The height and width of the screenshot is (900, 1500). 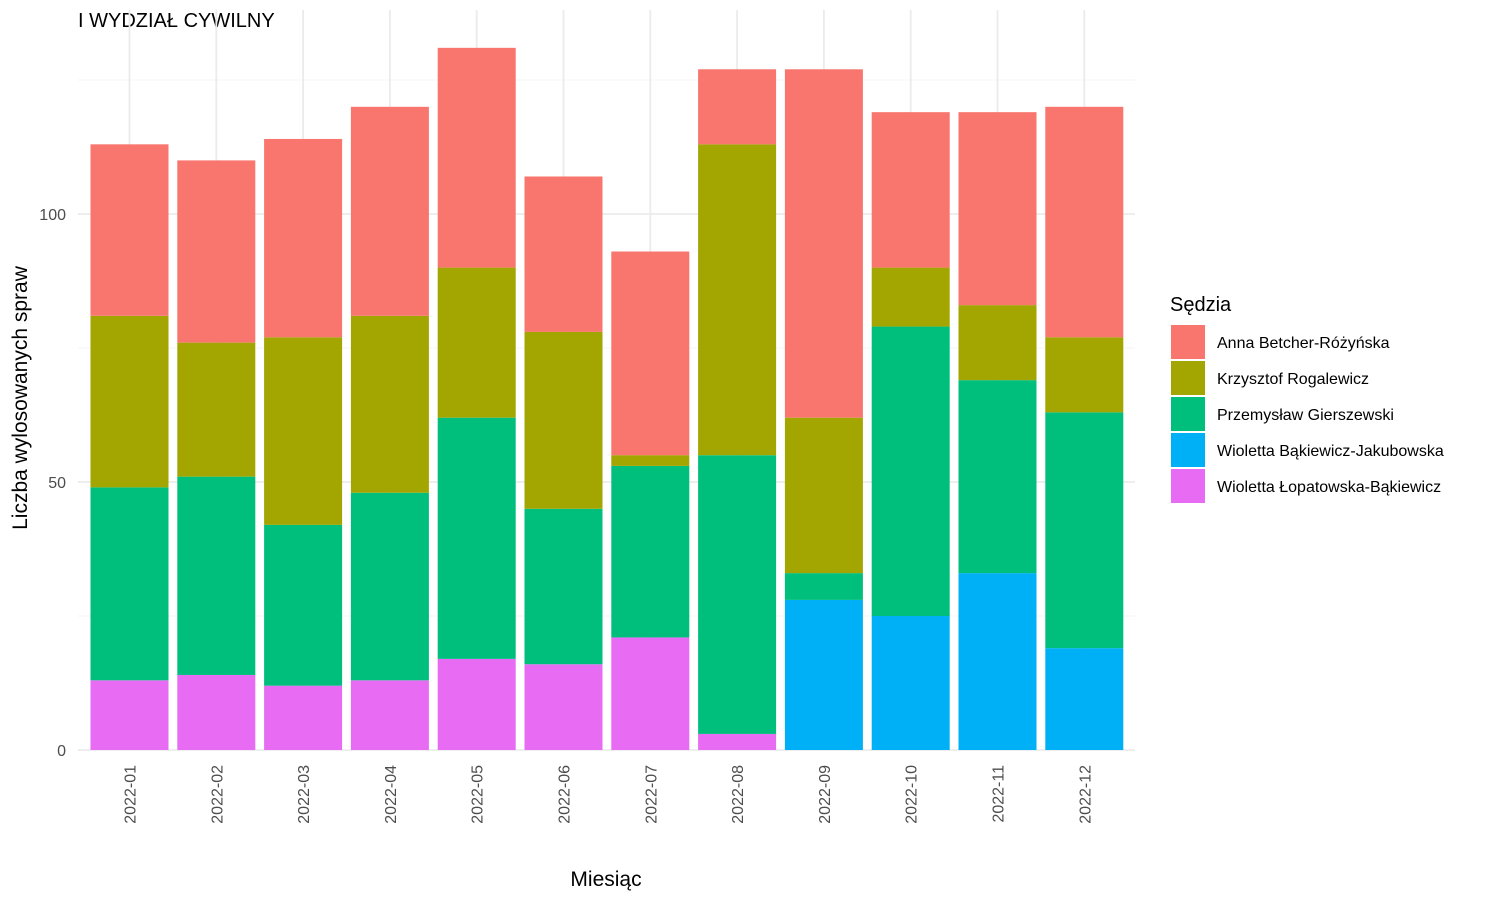 I want to click on y-axis-ticks: 0 50 100, so click(x=52, y=483).